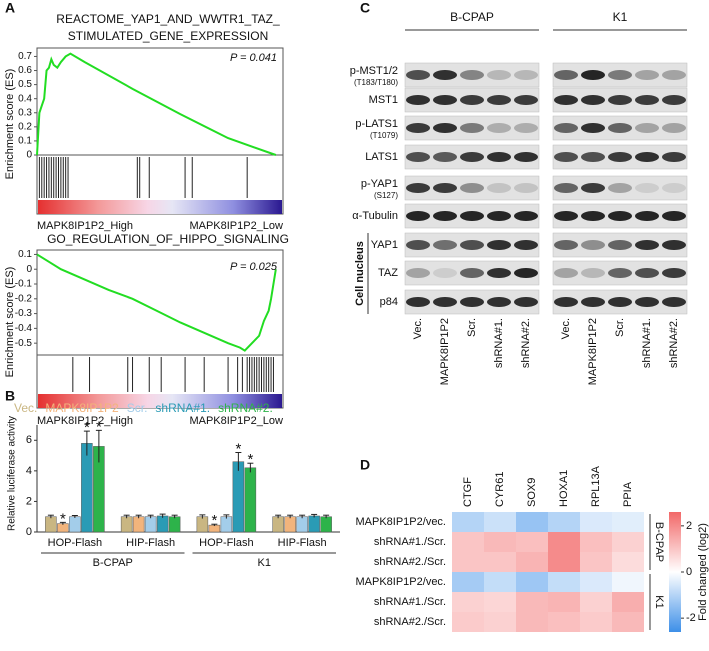 Image resolution: width=709 pixels, height=651 pixels. What do you see at coordinates (10, 8) in the screenshot?
I see `panel-label: A` at bounding box center [10, 8].